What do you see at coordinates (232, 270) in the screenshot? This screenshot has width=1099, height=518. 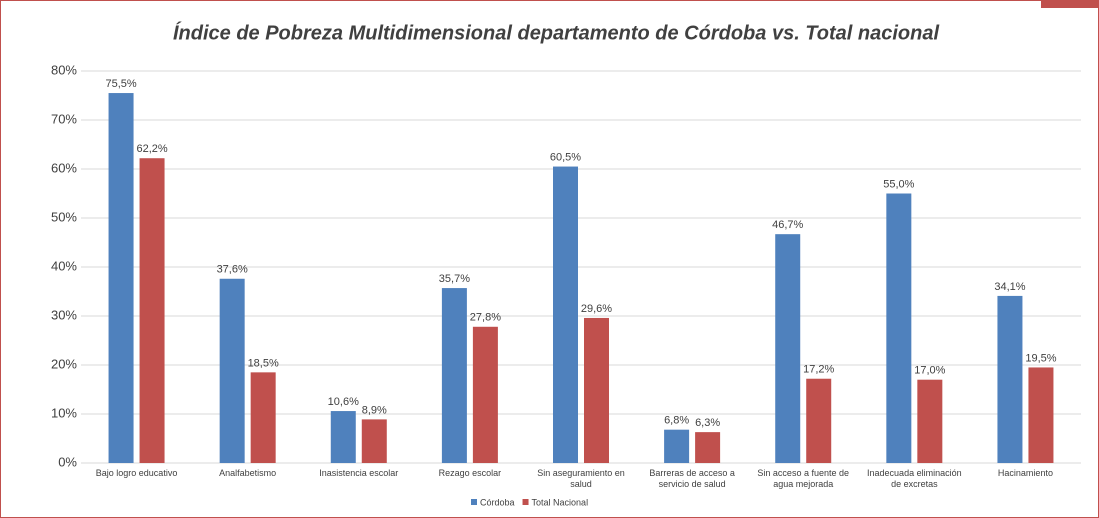 I see `data-label: 37,6%` at bounding box center [232, 270].